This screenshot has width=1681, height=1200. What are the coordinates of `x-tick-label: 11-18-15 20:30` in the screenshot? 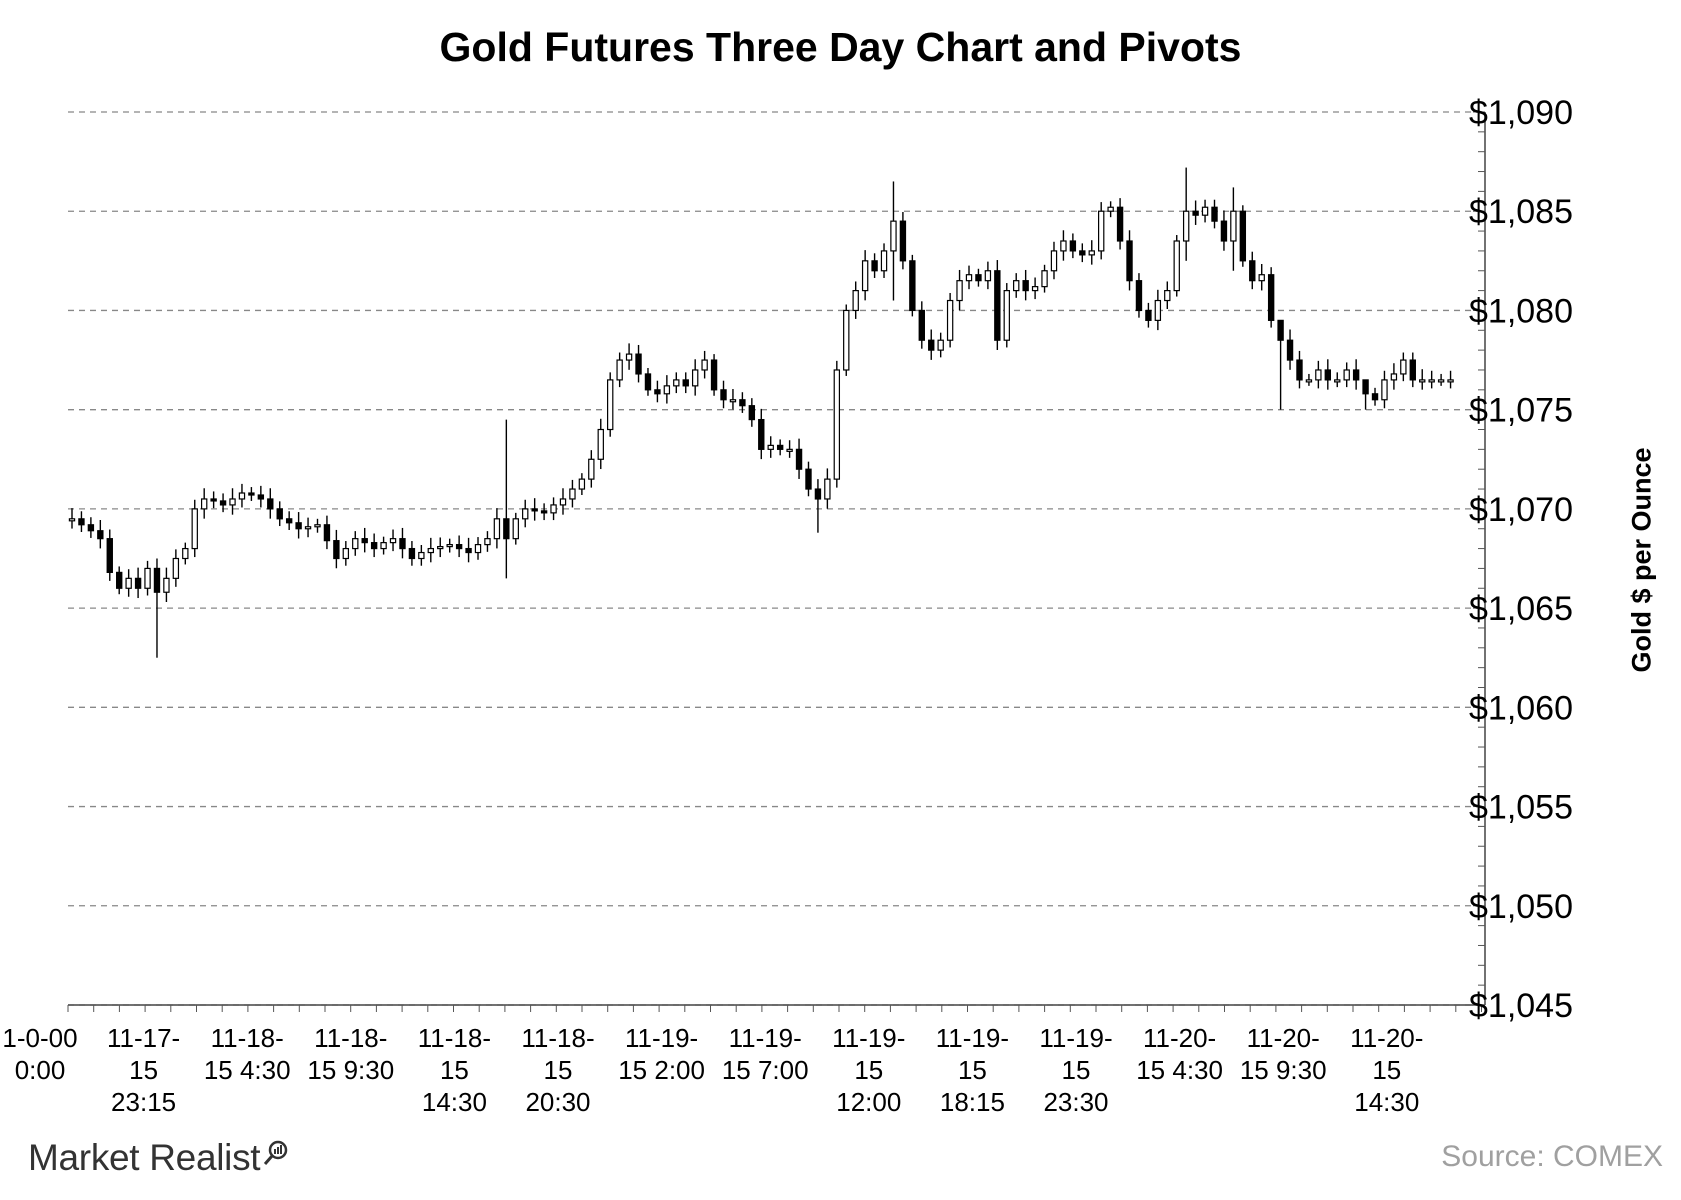 It's located at (557, 1070).